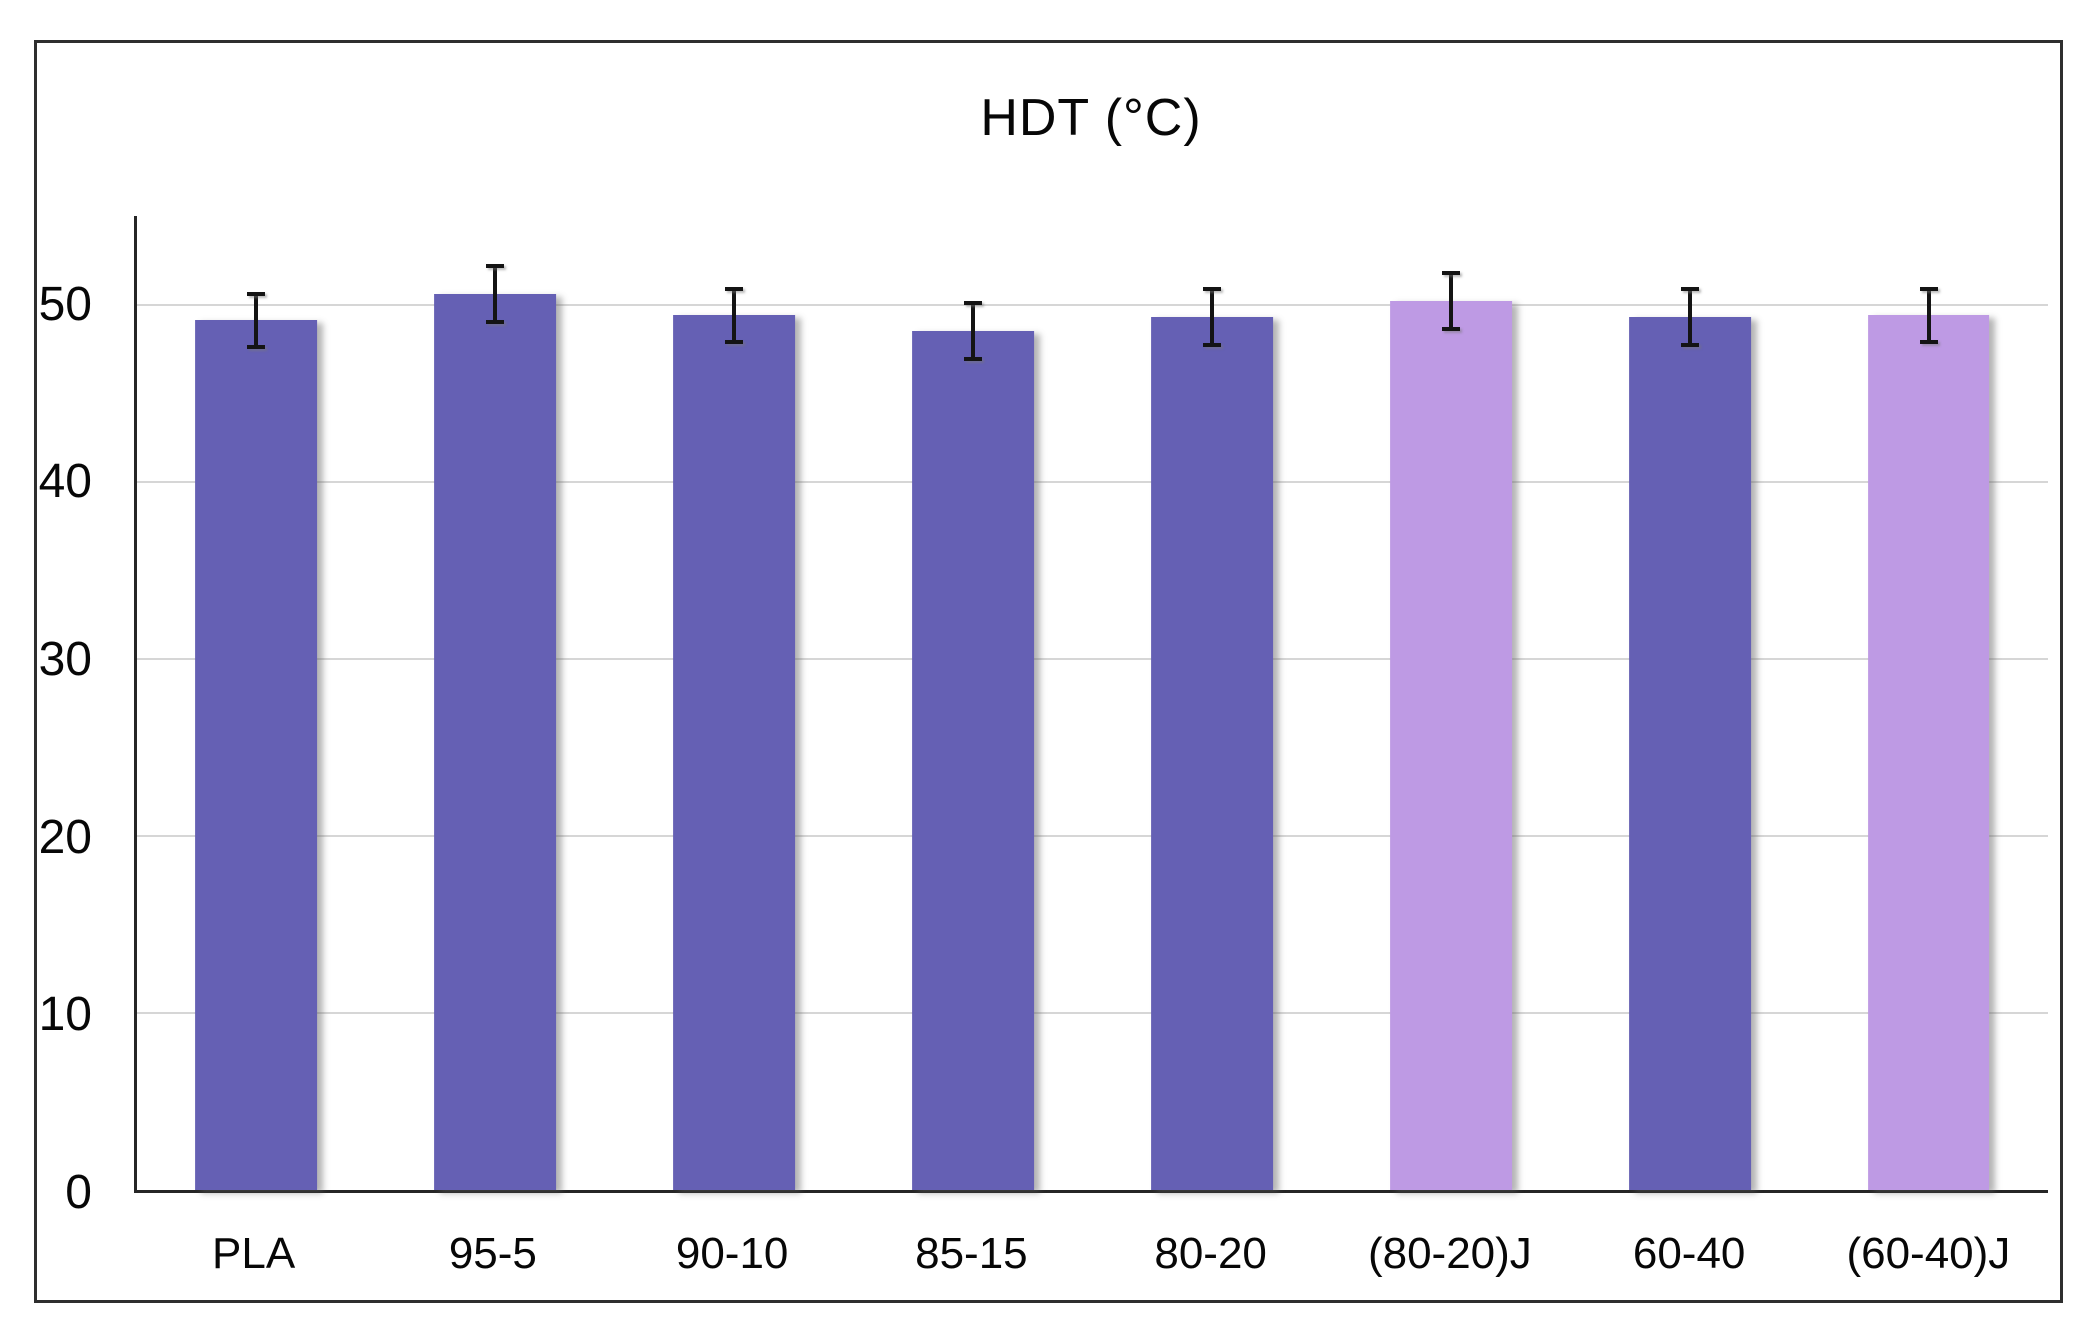 This screenshot has width=2090, height=1331. I want to click on bar-PLA, so click(256, 755).